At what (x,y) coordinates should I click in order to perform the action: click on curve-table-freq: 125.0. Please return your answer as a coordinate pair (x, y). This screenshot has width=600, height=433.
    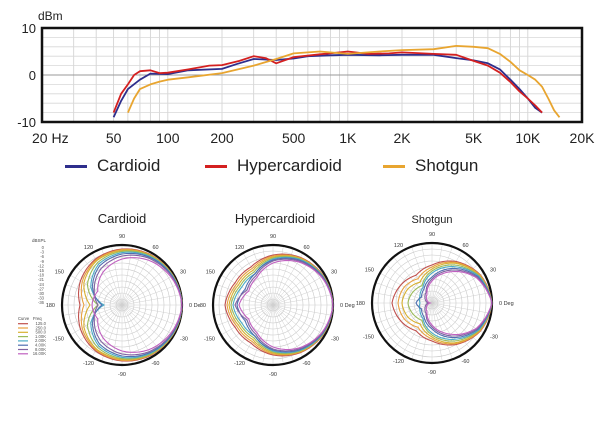
    Looking at the image, I should click on (41, 323).